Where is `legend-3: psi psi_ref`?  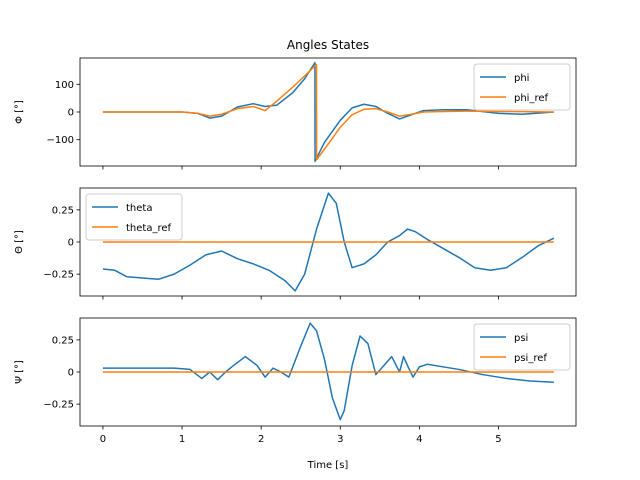 legend-3: psi psi_ref is located at coordinates (522, 347).